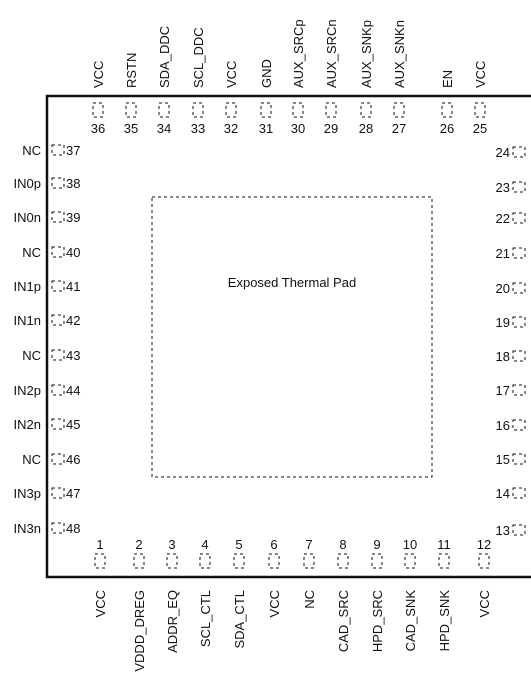 Image resolution: width=531 pixels, height=694 pixels. Describe the element at coordinates (447, 128) in the screenshot. I see `pin-number: 26` at that location.